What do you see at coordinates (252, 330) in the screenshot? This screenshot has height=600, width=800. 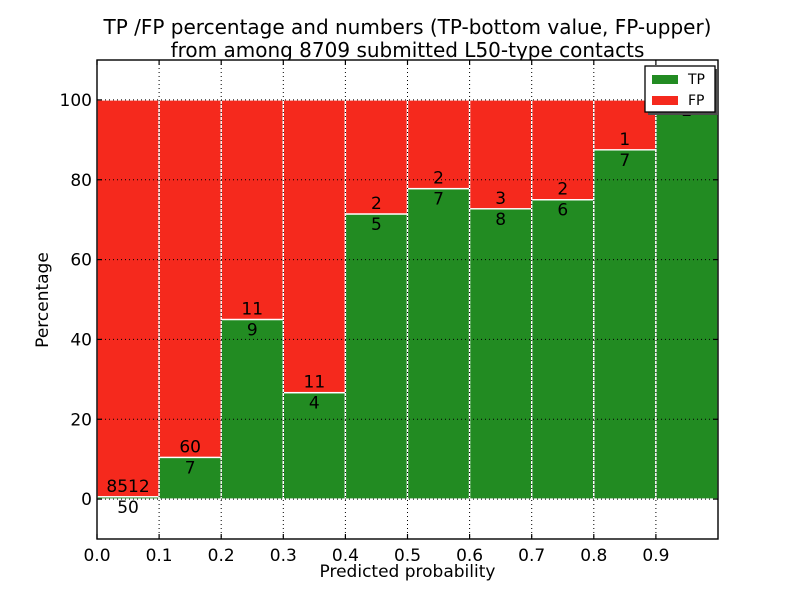 I see `tp-count-label-2: 9` at bounding box center [252, 330].